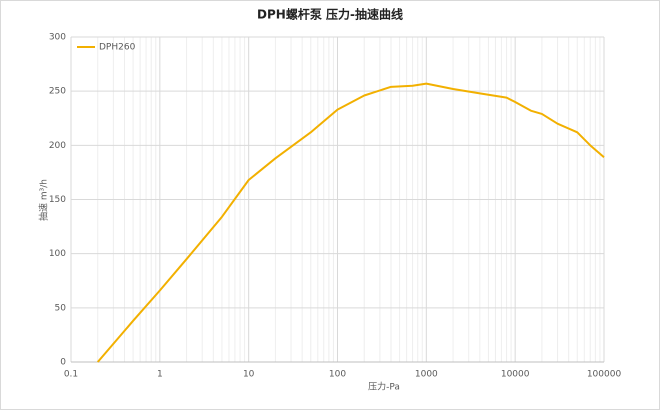 The image size is (660, 410). What do you see at coordinates (71, 375) in the screenshot?
I see `x-tick-label: 0.1` at bounding box center [71, 375].